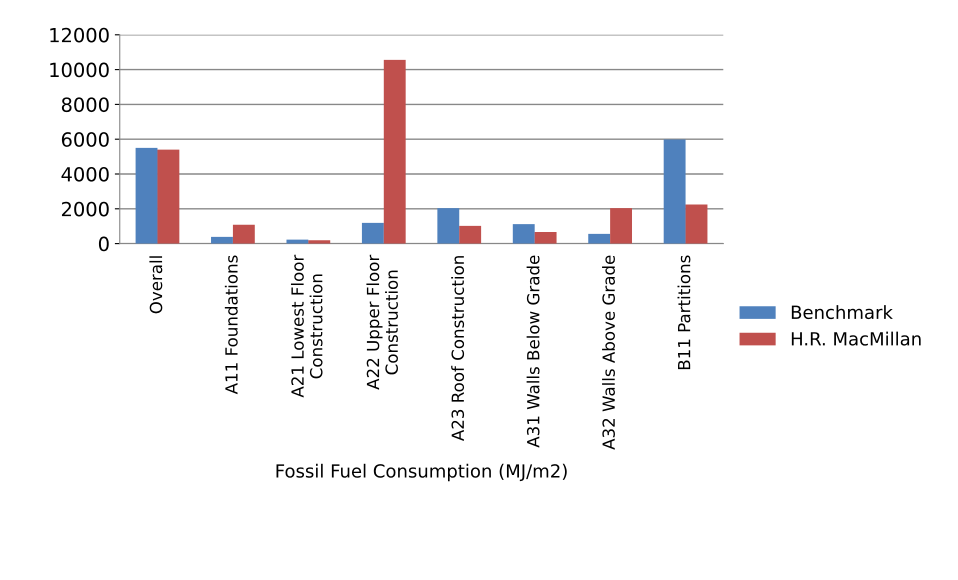 The height and width of the screenshot is (580, 958). What do you see at coordinates (608, 353) in the screenshot?
I see `x-tick-label: A32 Walls Above Grade` at bounding box center [608, 353].